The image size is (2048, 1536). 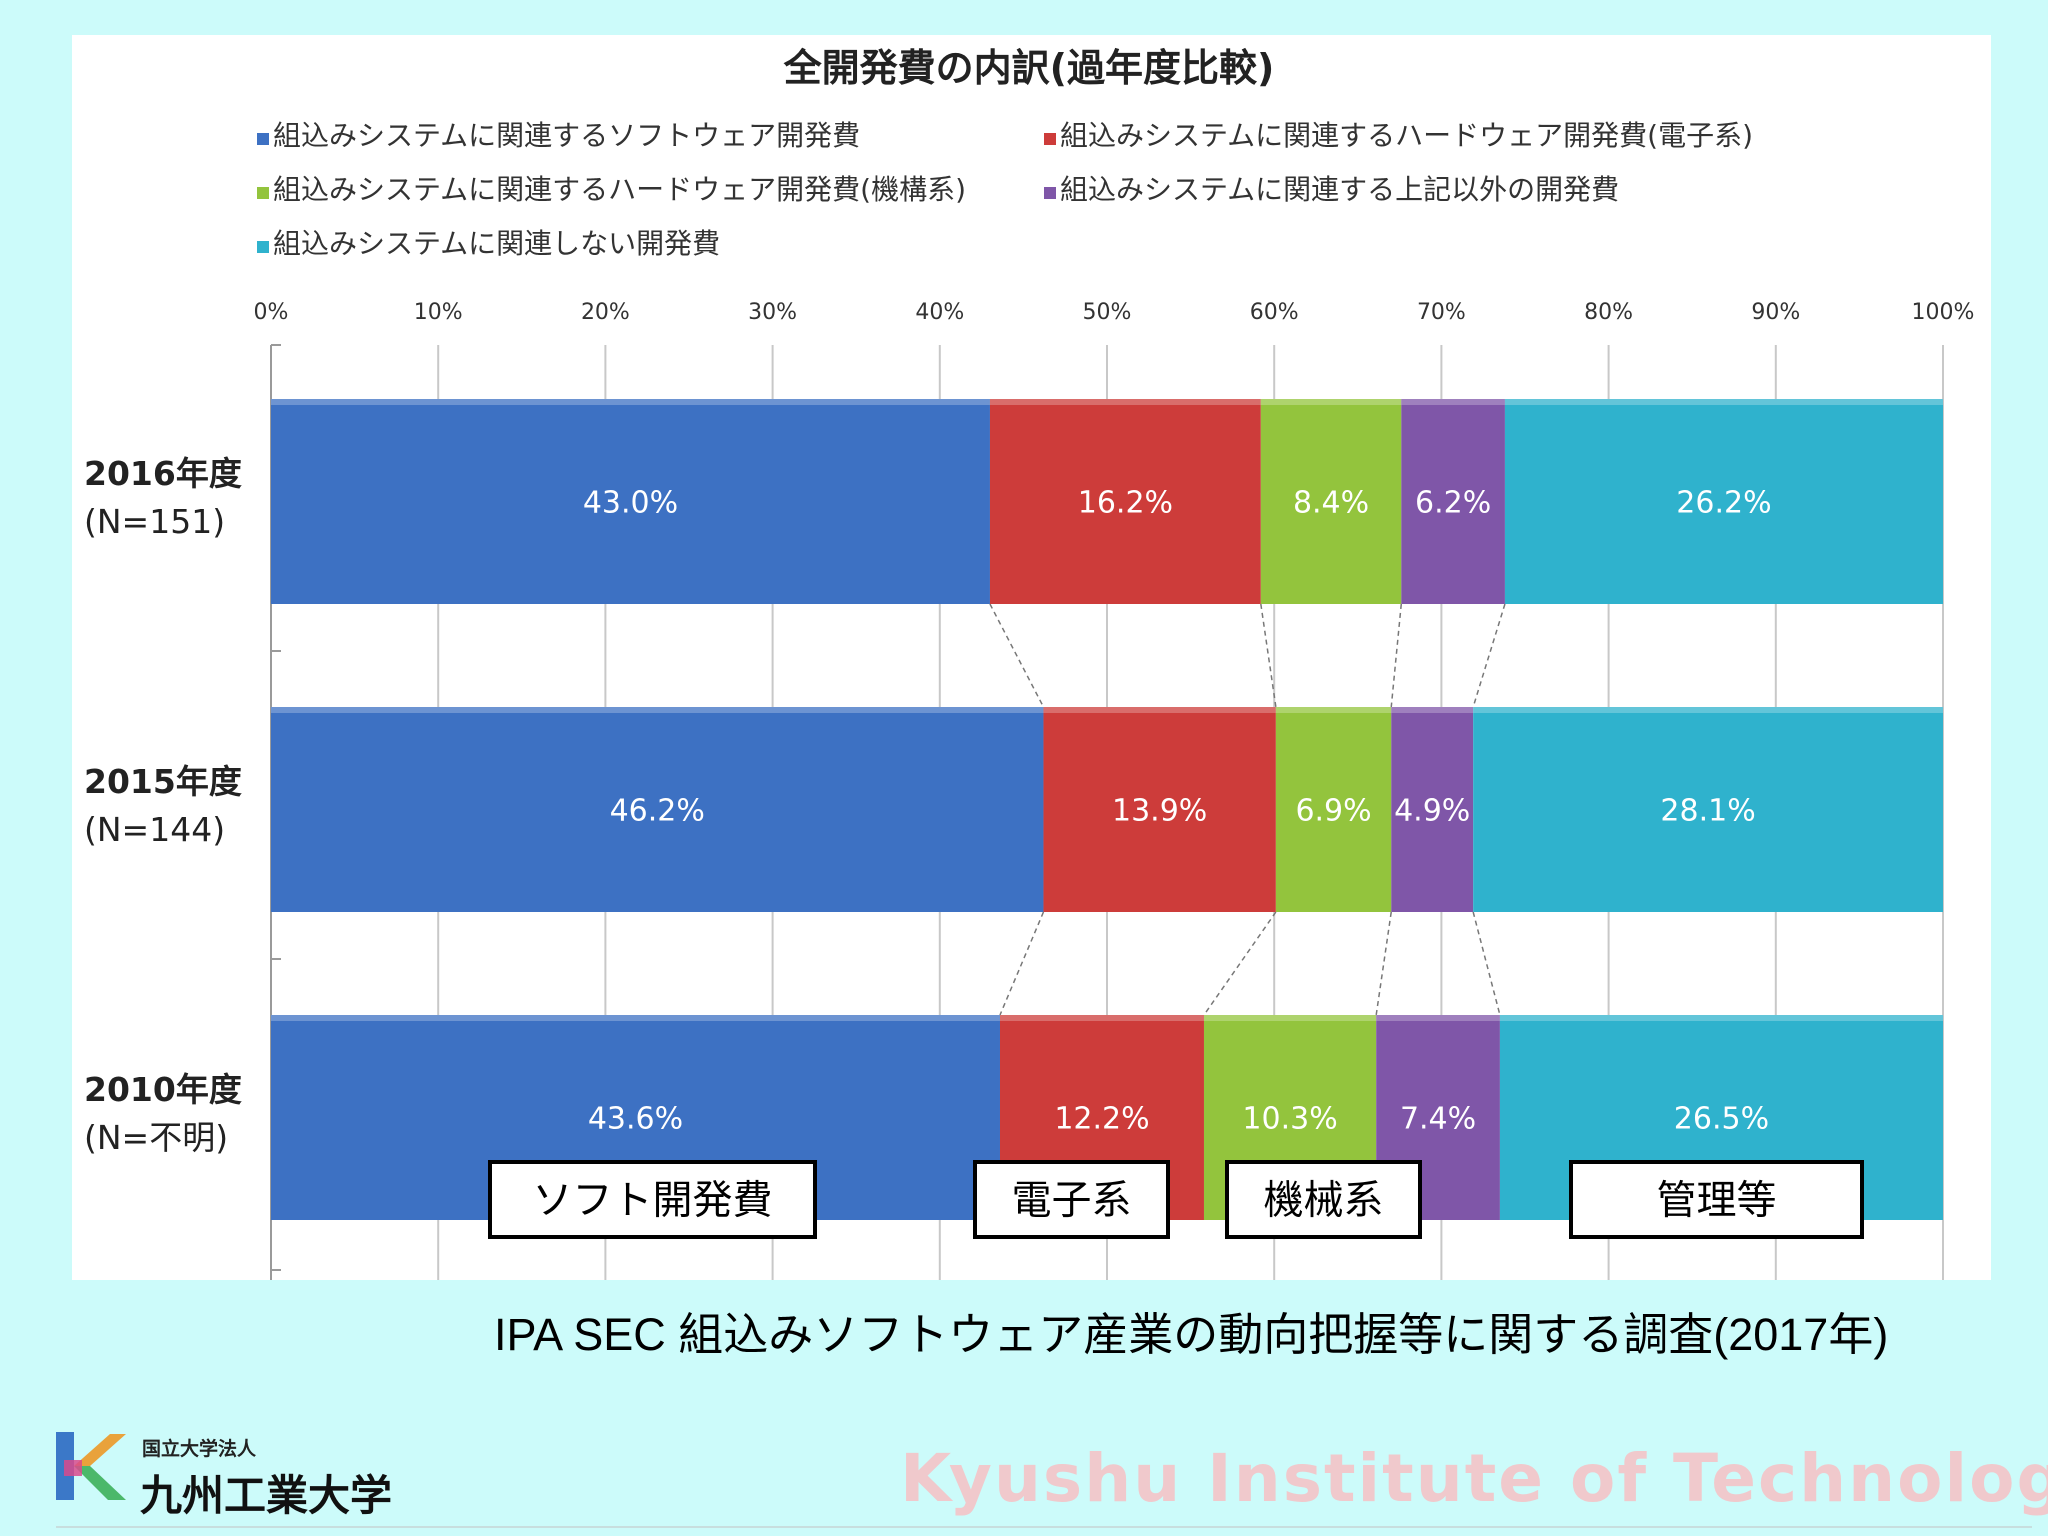 What do you see at coordinates (939, 312) in the screenshot?
I see `x-tick-label: 40%` at bounding box center [939, 312].